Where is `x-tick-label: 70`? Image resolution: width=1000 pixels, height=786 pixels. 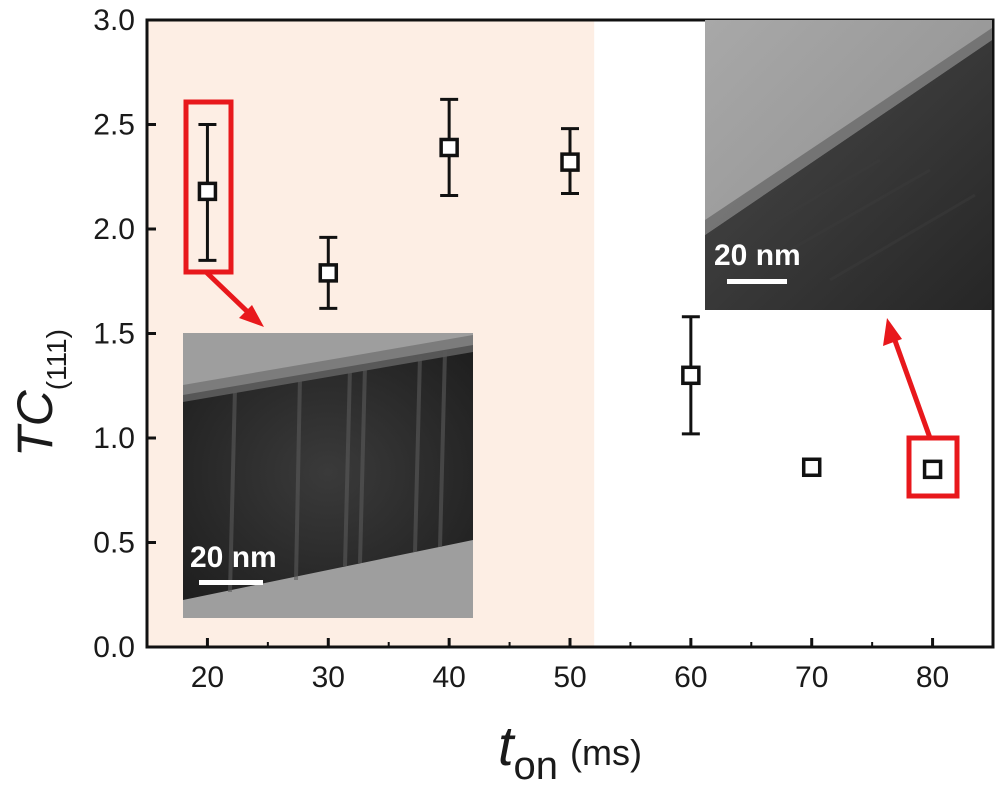 x-tick-label: 70 is located at coordinates (811, 677).